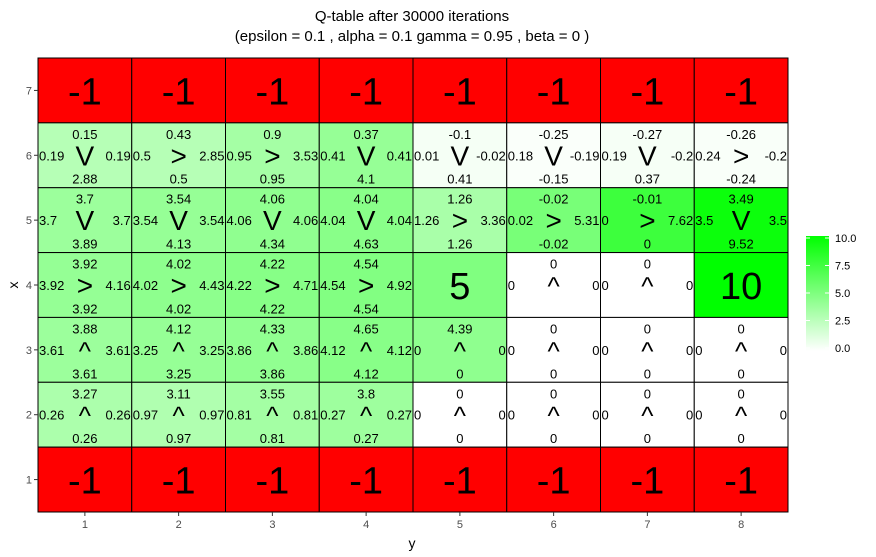 The image size is (876, 557). Describe the element at coordinates (178, 199) in the screenshot. I see `cell-q-up: 3.54` at that location.